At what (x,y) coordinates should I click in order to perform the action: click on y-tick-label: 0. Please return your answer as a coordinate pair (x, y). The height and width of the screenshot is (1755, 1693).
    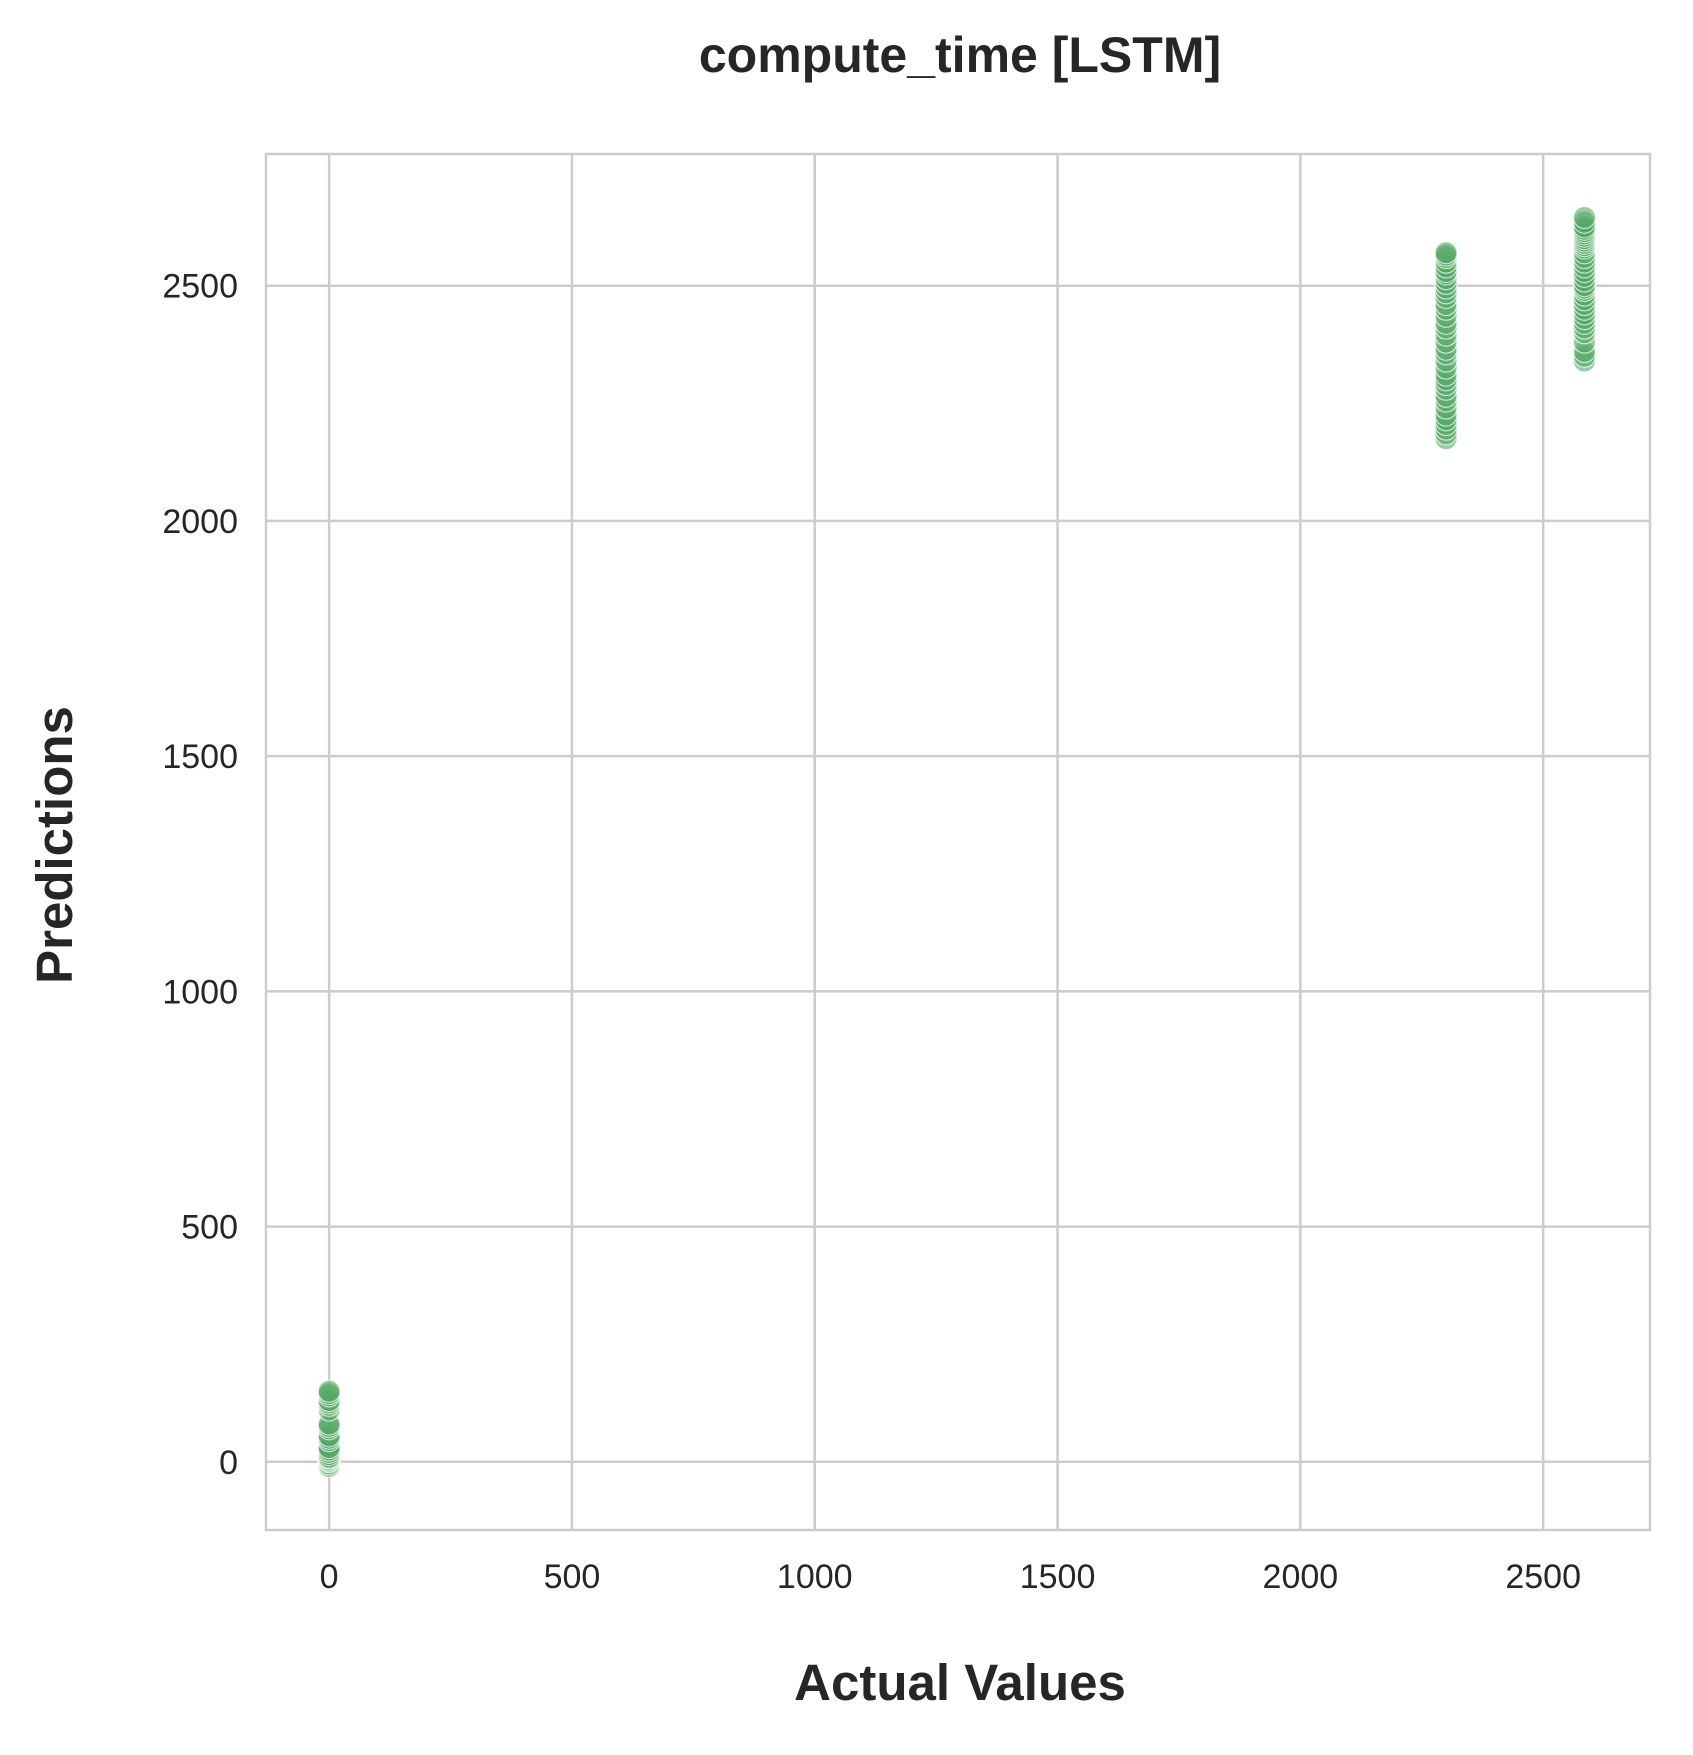
    Looking at the image, I should click on (228, 1463).